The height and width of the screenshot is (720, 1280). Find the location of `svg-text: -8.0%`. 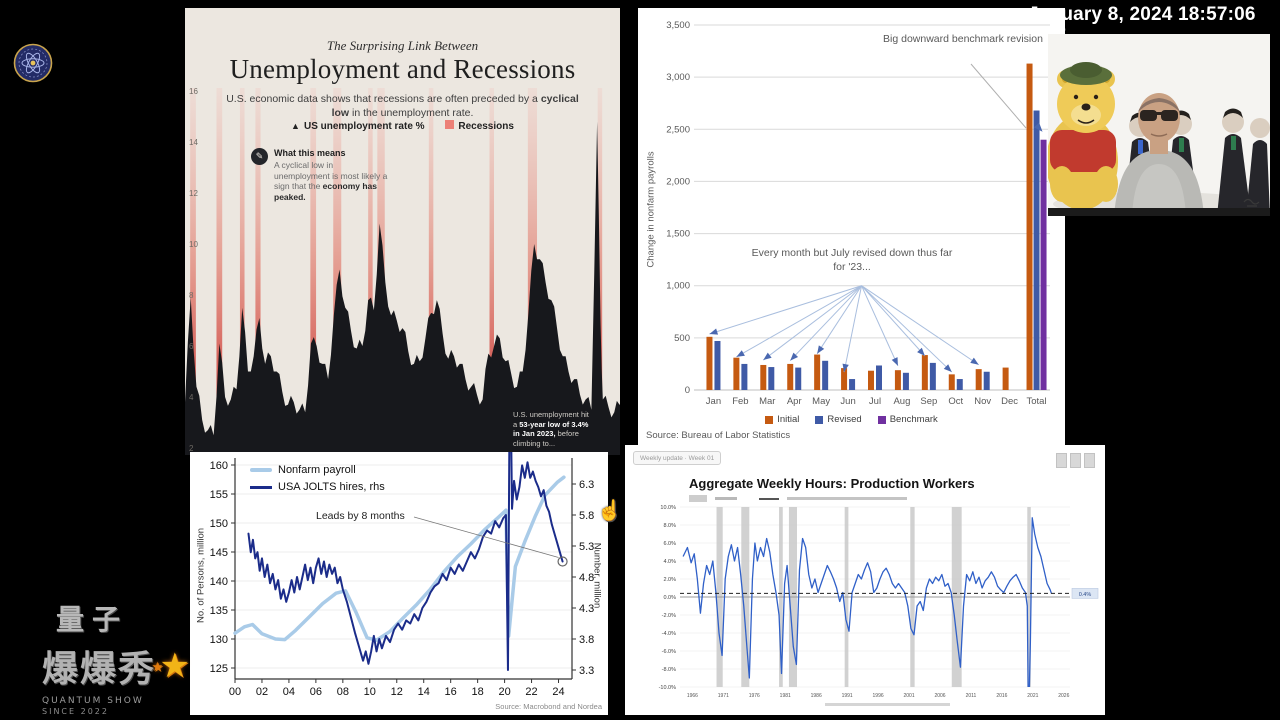

svg-text: -8.0% is located at coordinates (669, 670).